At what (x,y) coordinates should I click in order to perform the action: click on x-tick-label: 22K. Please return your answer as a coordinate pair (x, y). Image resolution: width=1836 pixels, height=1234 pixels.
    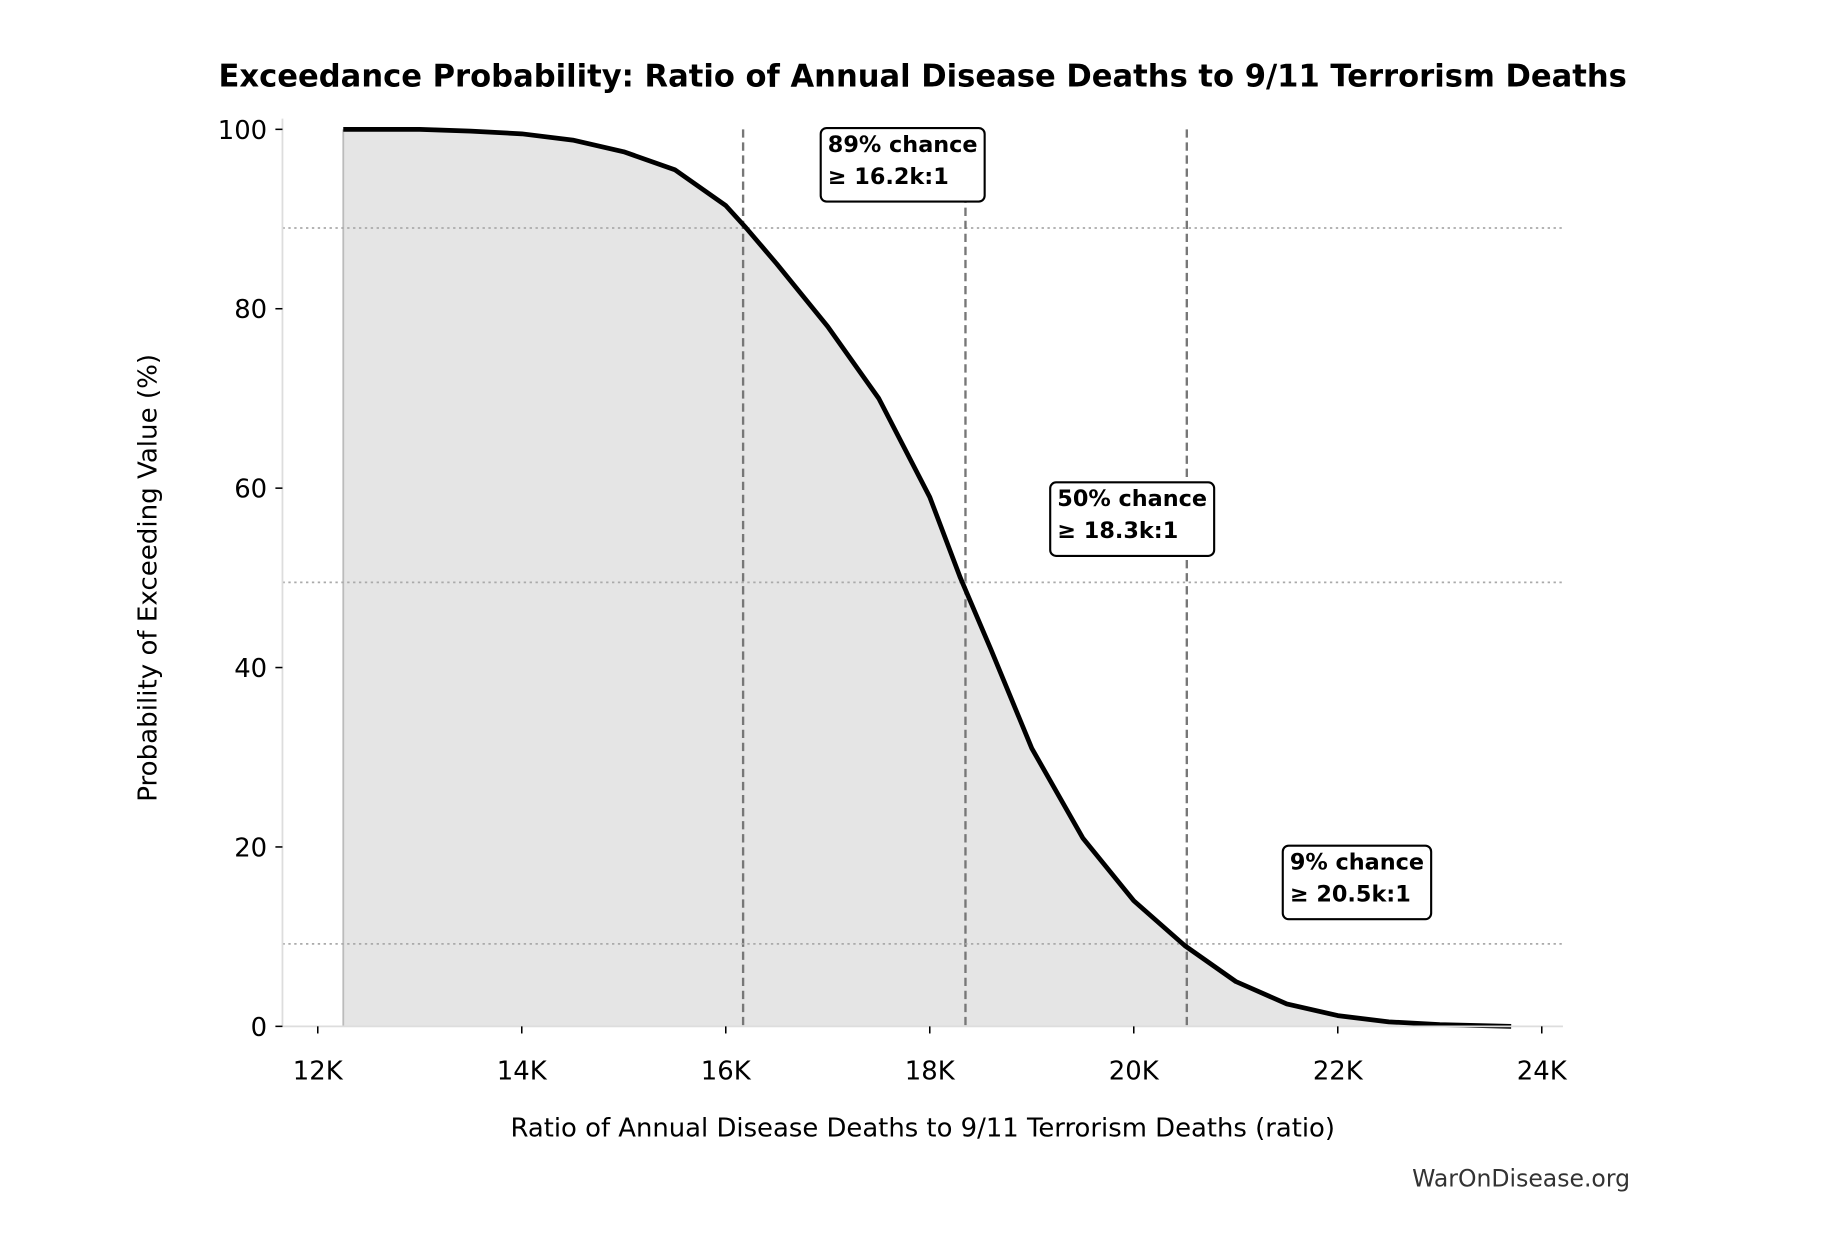
    Looking at the image, I should click on (1338, 1072).